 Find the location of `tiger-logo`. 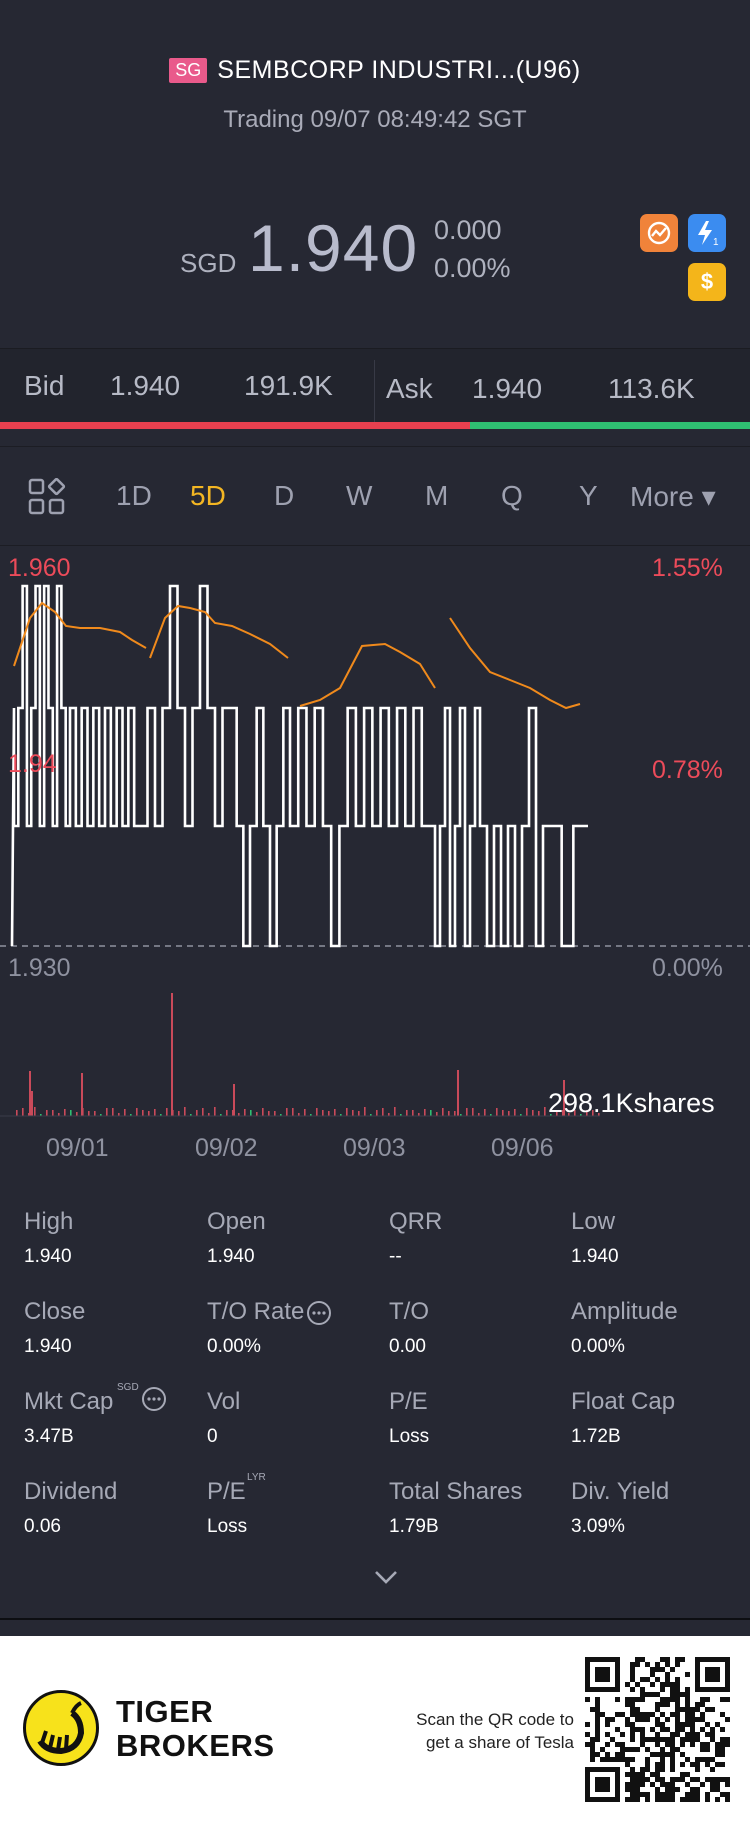

tiger-logo is located at coordinates (61, 1728).